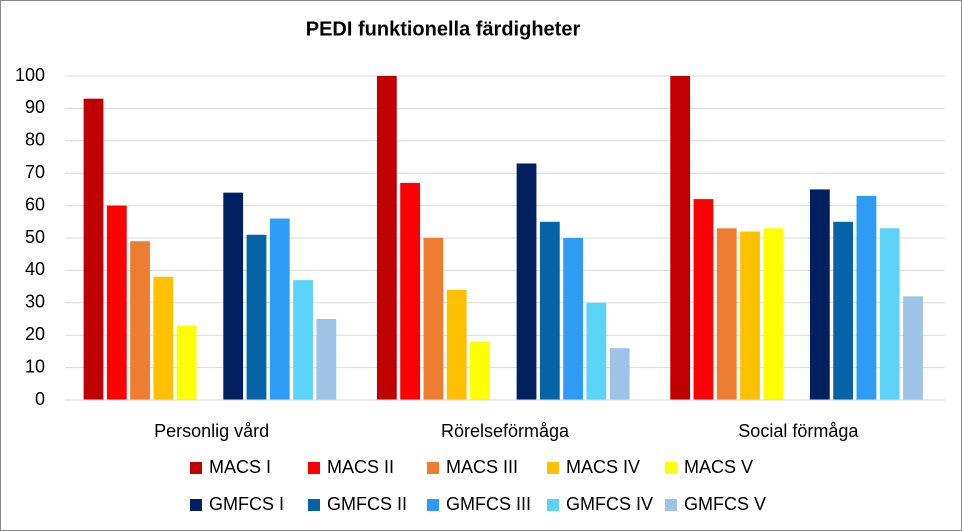 The image size is (962, 531). Describe the element at coordinates (246, 504) in the screenshot. I see `legend-label: GMFCS I` at that location.